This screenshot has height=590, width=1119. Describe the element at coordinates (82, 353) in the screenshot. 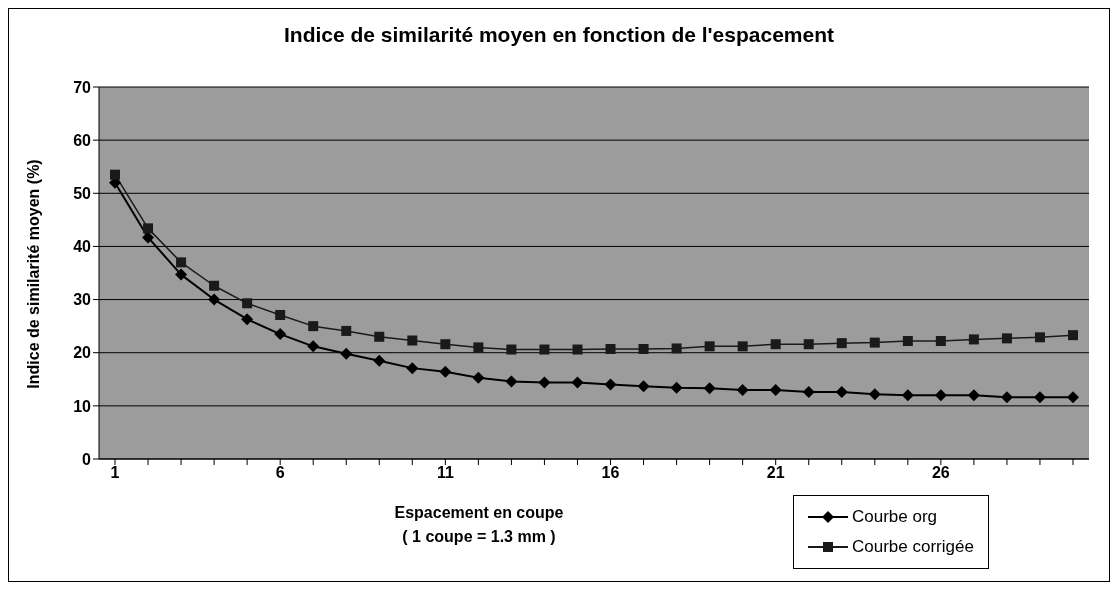

I see `y-tick-label: 20` at that location.